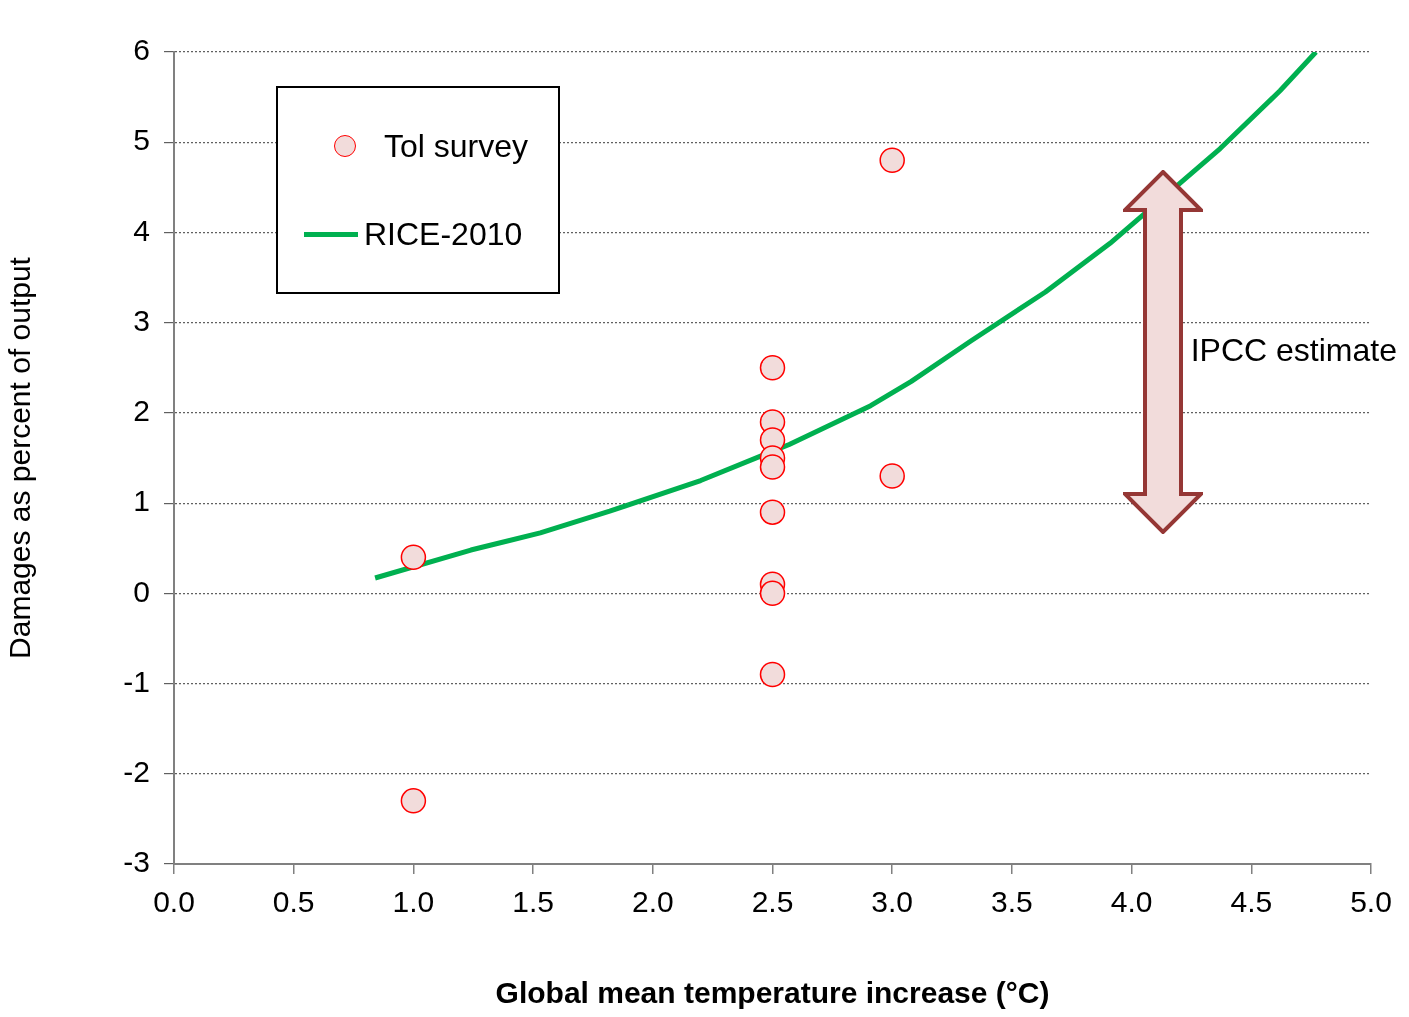  Describe the element at coordinates (293, 902) in the screenshot. I see `x-tick-label: 0.5` at that location.